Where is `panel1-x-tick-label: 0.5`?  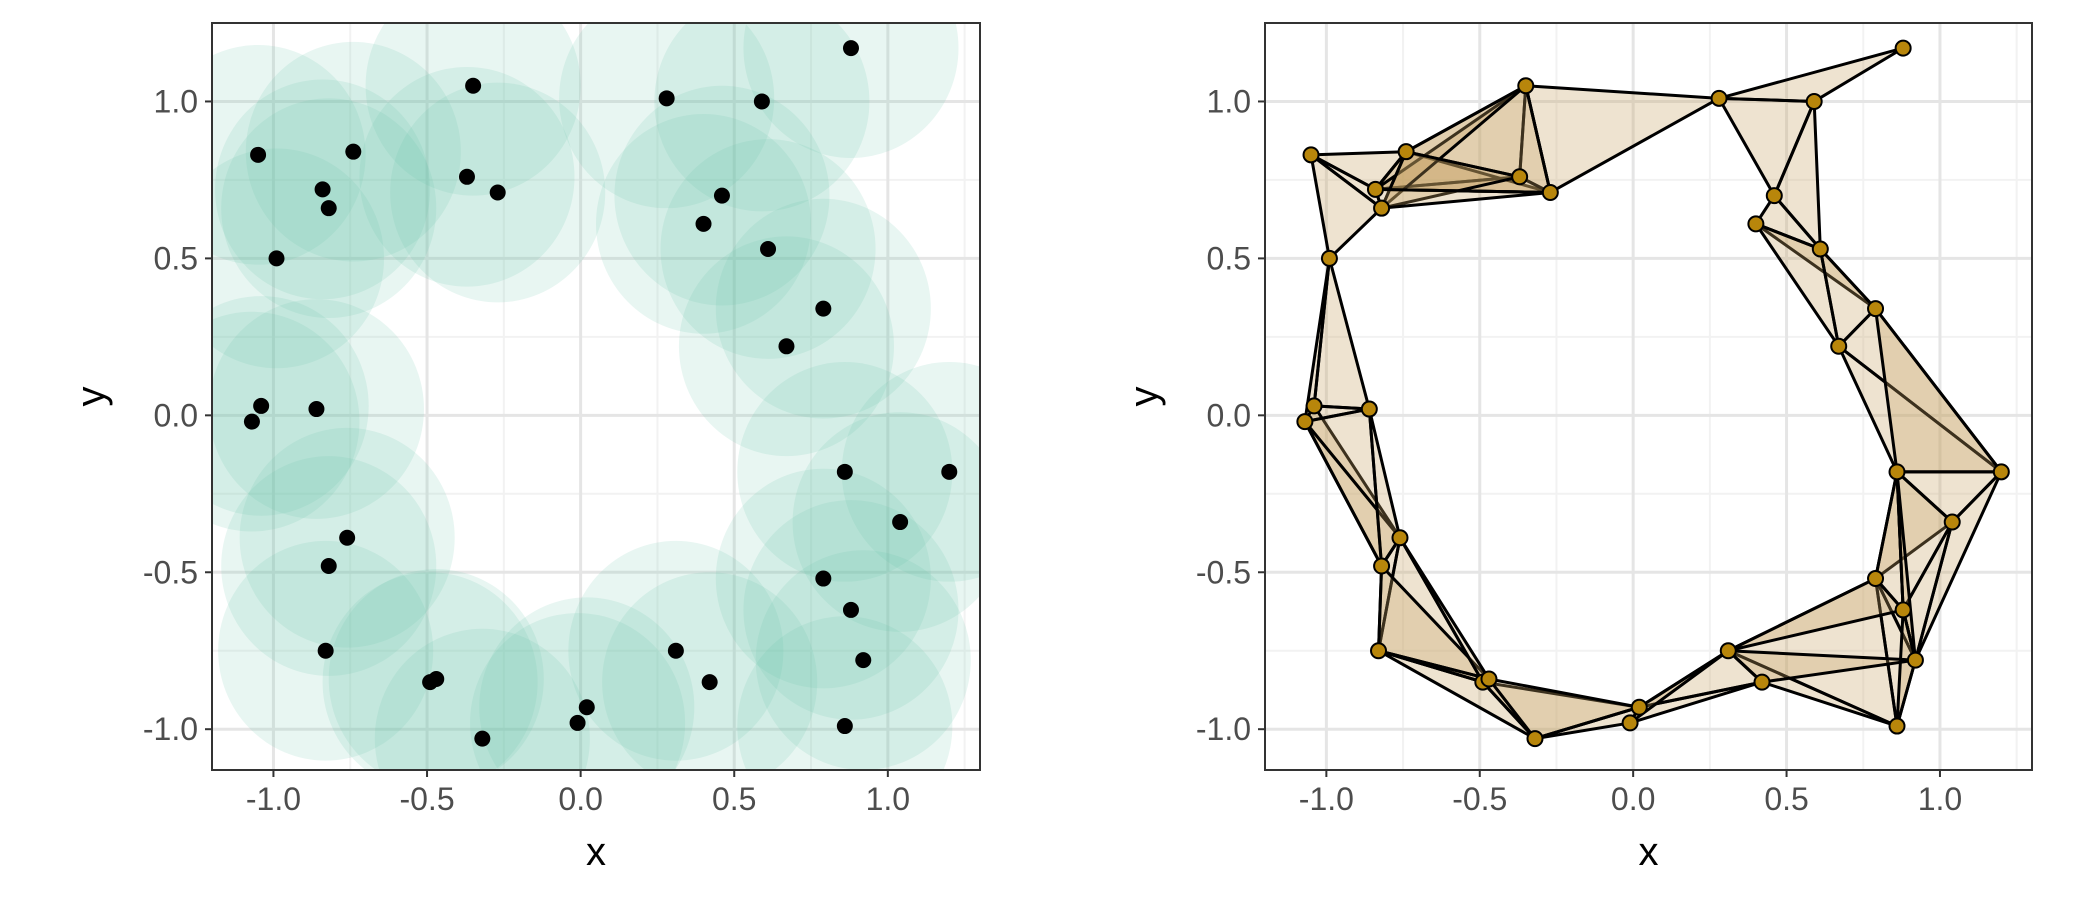 panel1-x-tick-label: 0.5 is located at coordinates (734, 799).